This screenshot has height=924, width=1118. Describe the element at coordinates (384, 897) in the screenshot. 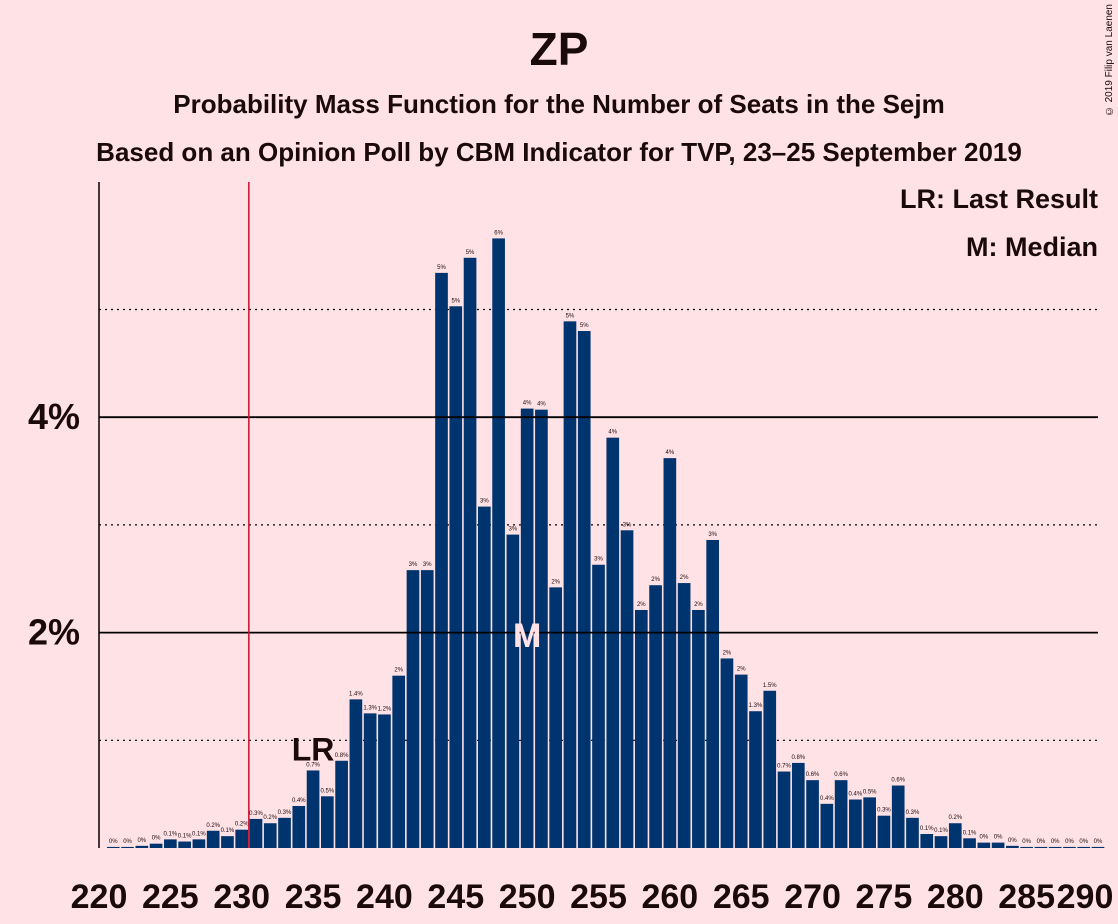

I see `x-tick-label: 240` at that location.